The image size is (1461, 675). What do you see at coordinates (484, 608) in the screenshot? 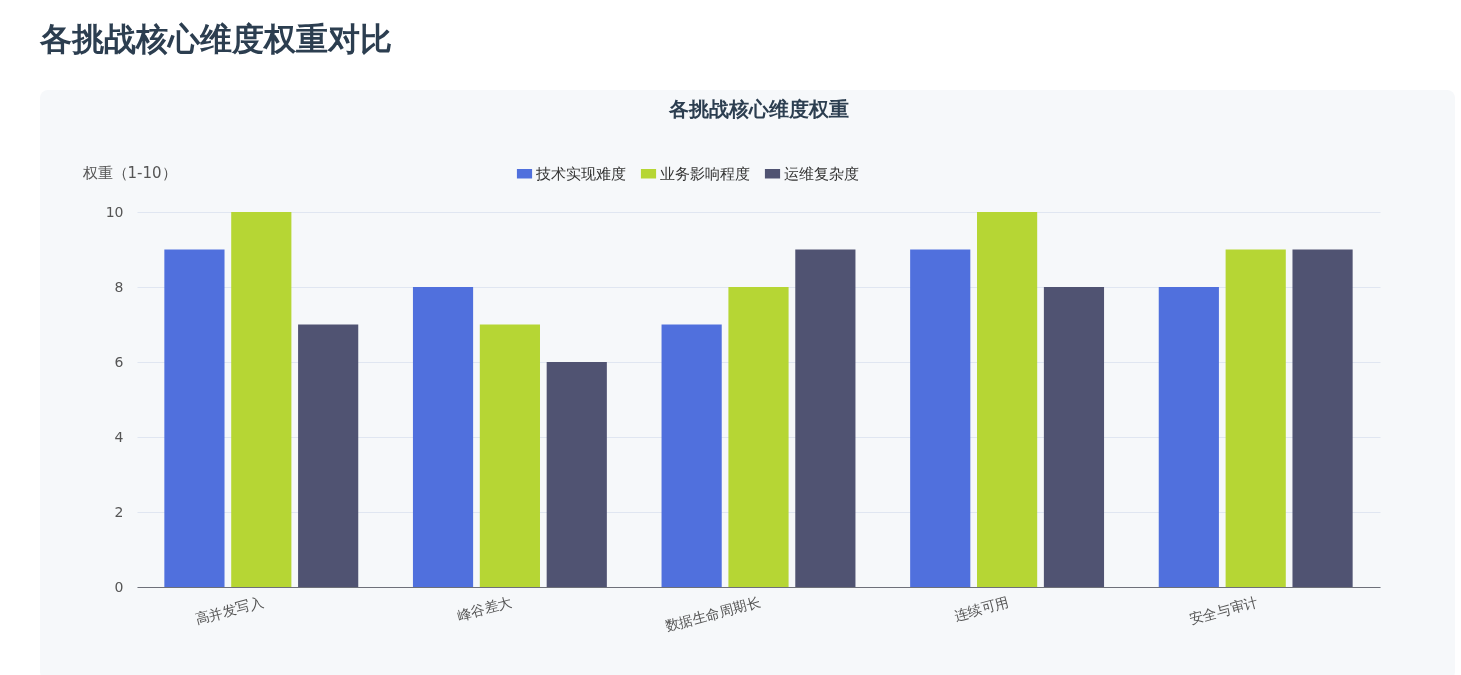
I see `x-tick-label: 峰谷差大` at bounding box center [484, 608].